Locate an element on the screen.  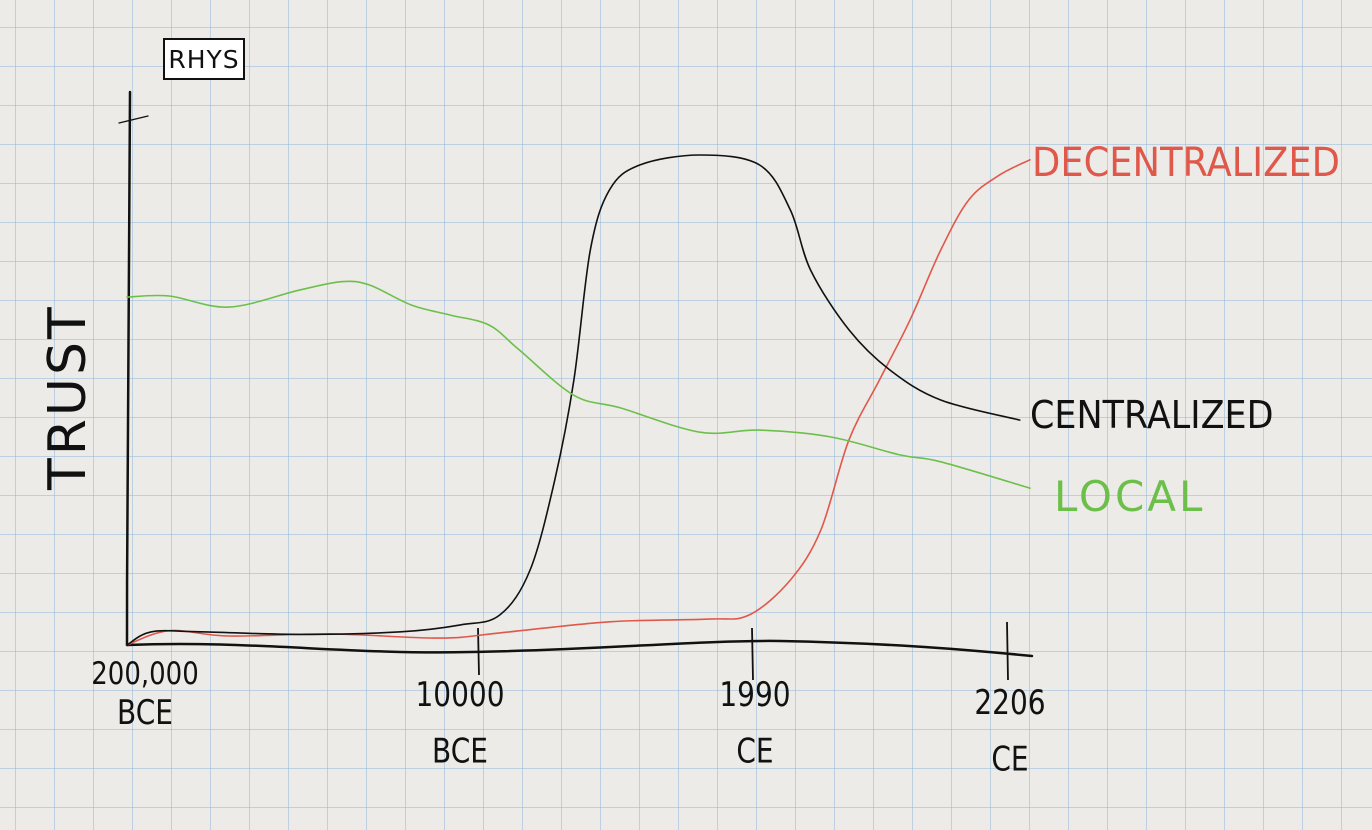
y-axis is located at coordinates (128, 368).